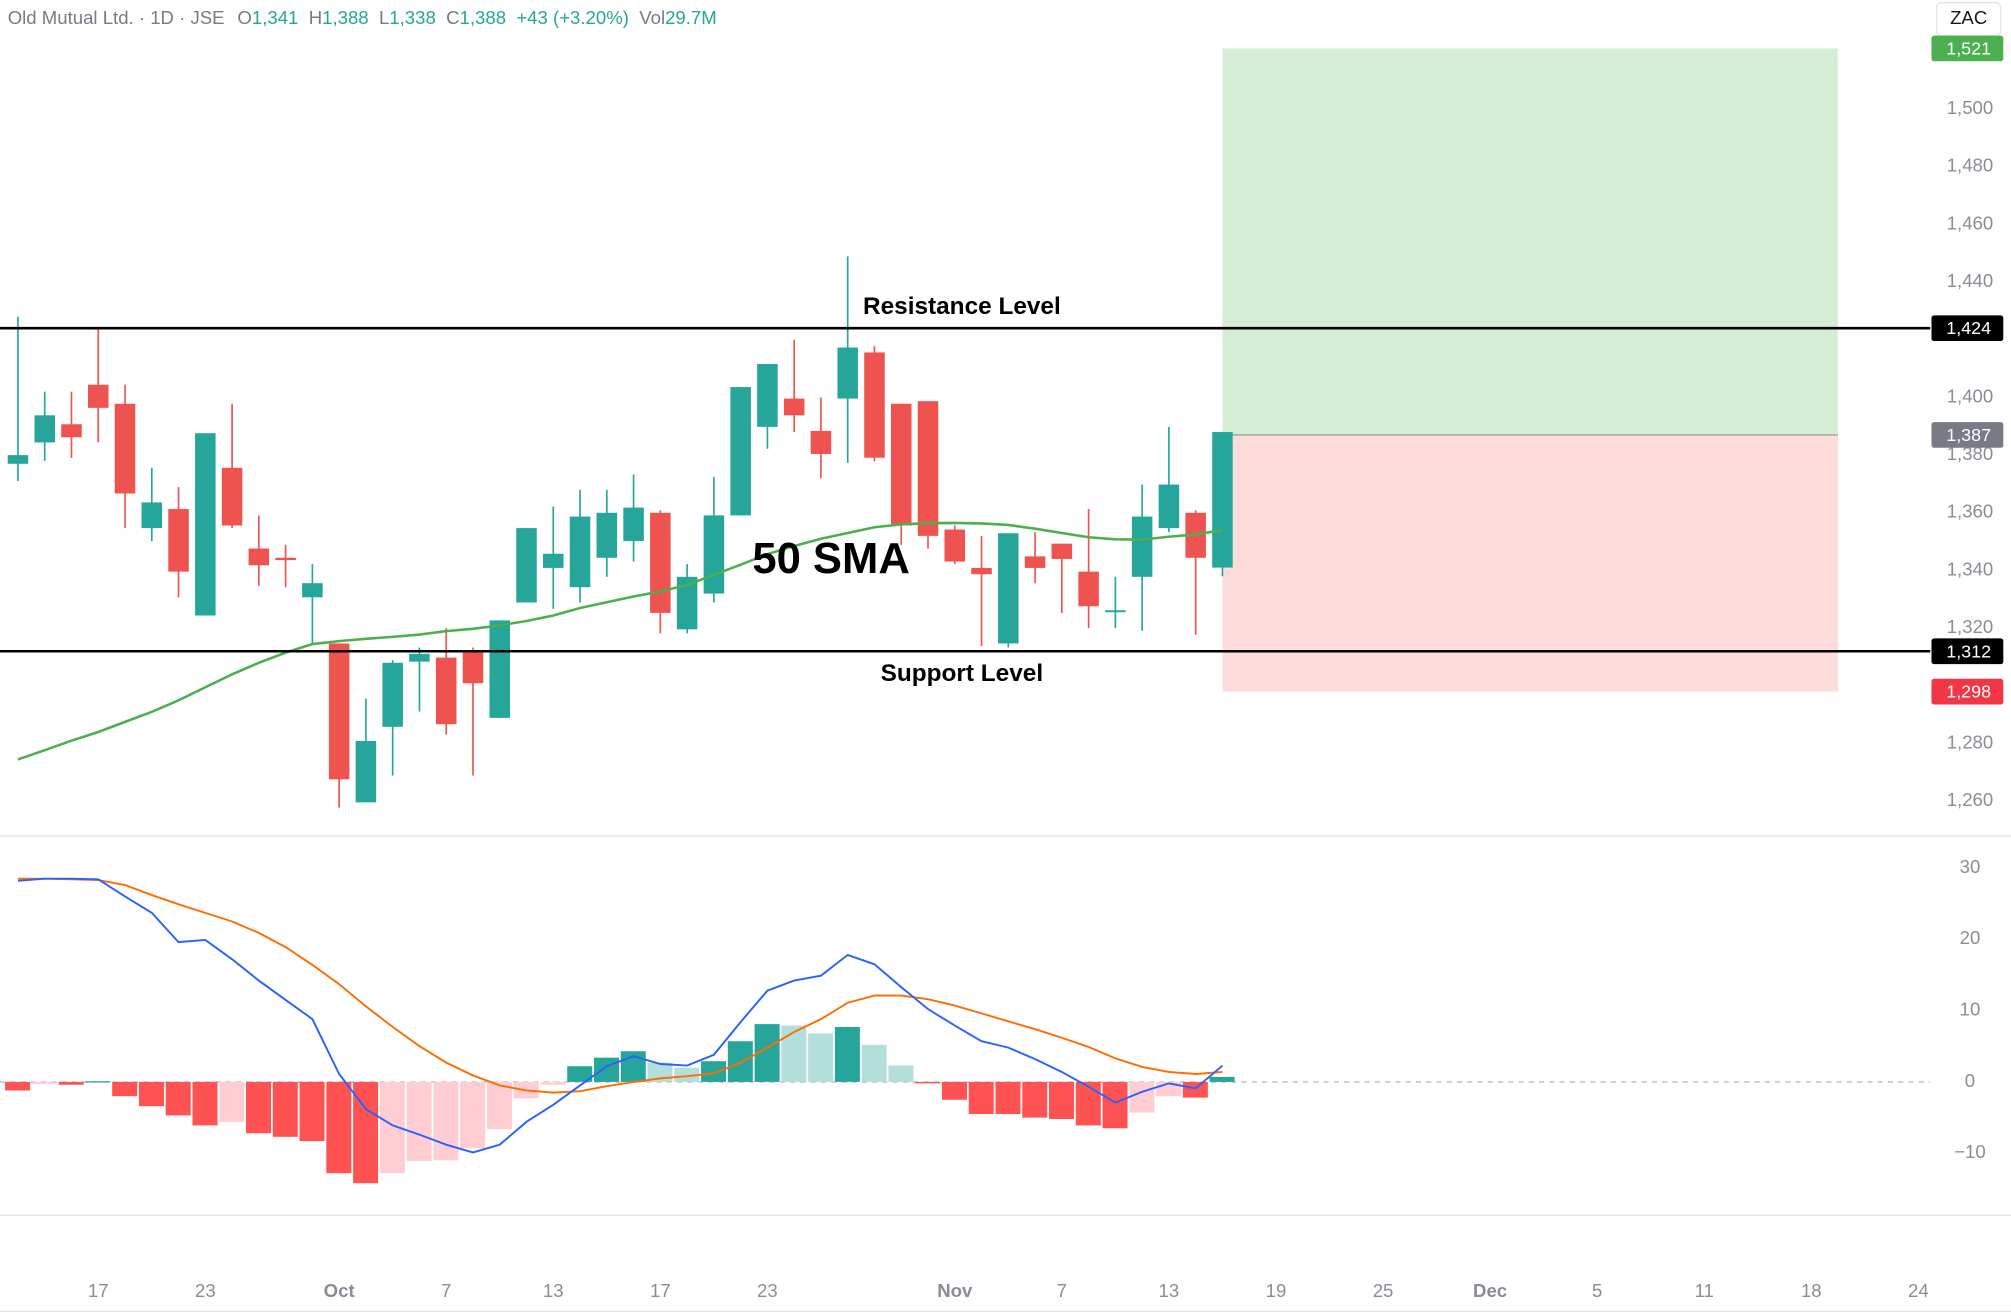 This screenshot has width=2011, height=1314. I want to click on symbol-title: Old Mutual Ltd. · 1D · JSE, so click(116, 17).